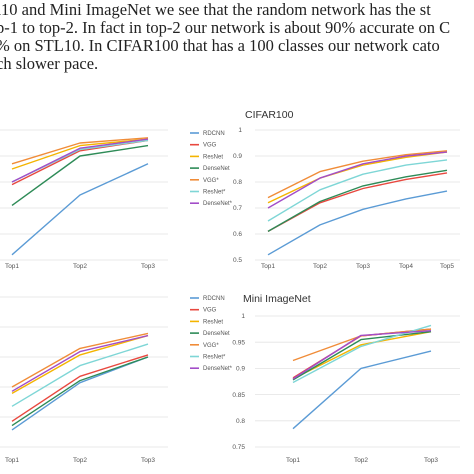 The image size is (474, 474). I want to click on chart-title: Mini ImageNet, so click(277, 299).